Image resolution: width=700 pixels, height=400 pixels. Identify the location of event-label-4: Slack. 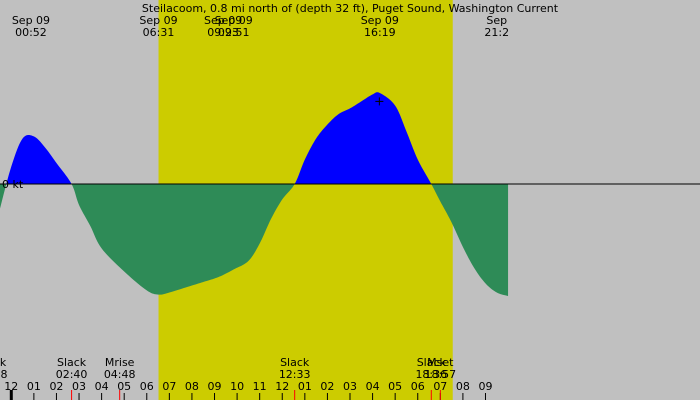
(432, 362).